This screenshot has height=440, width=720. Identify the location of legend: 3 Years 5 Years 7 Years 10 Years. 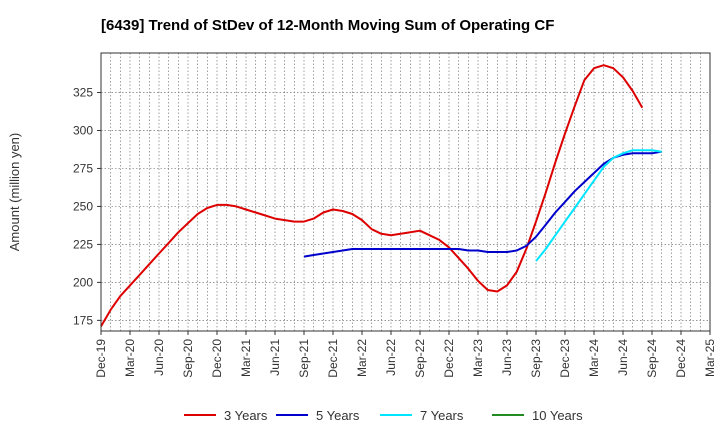
(383, 415).